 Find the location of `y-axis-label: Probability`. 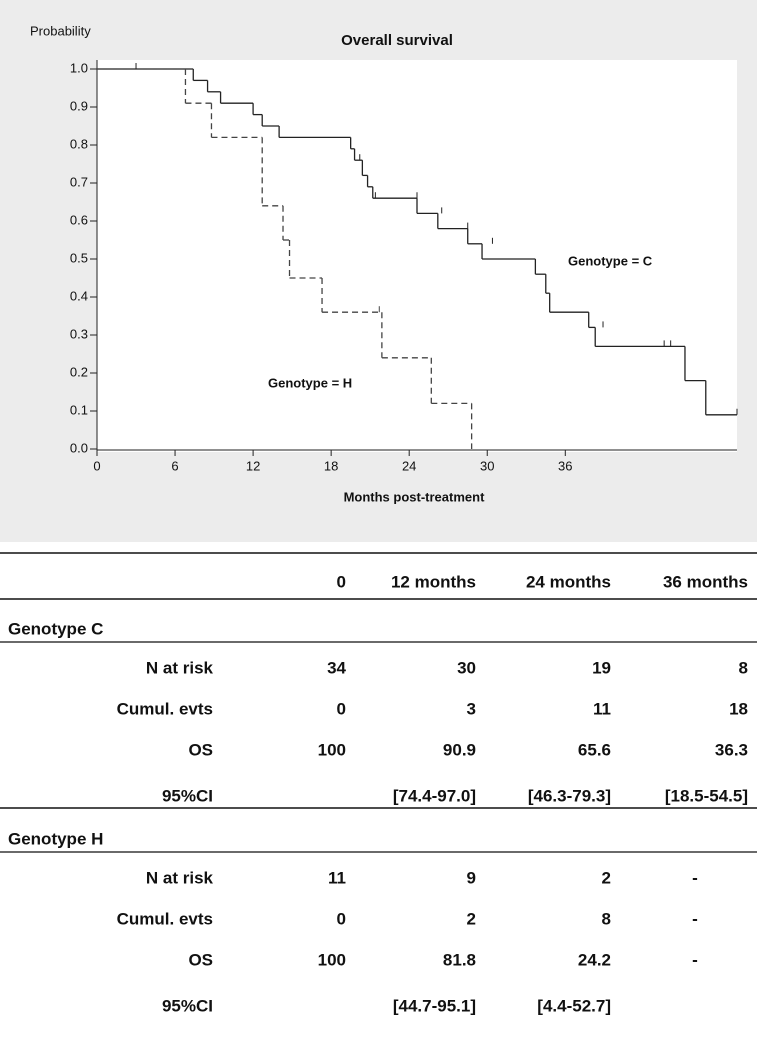

y-axis-label: Probability is located at coordinates (60, 30).